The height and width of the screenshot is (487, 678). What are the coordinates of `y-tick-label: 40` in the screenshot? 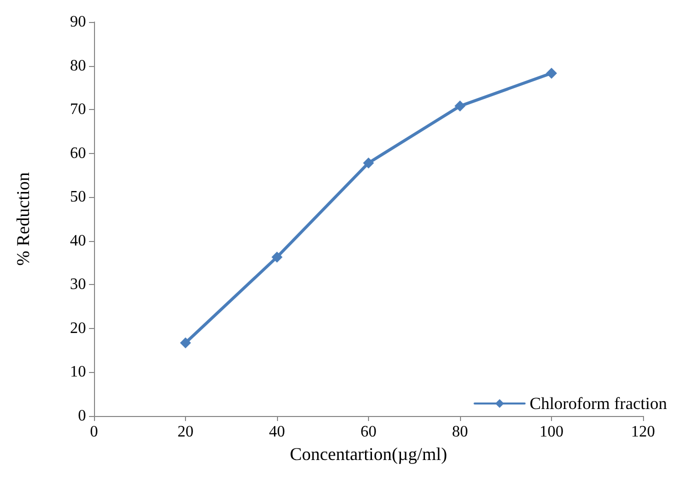 It's located at (78, 241).